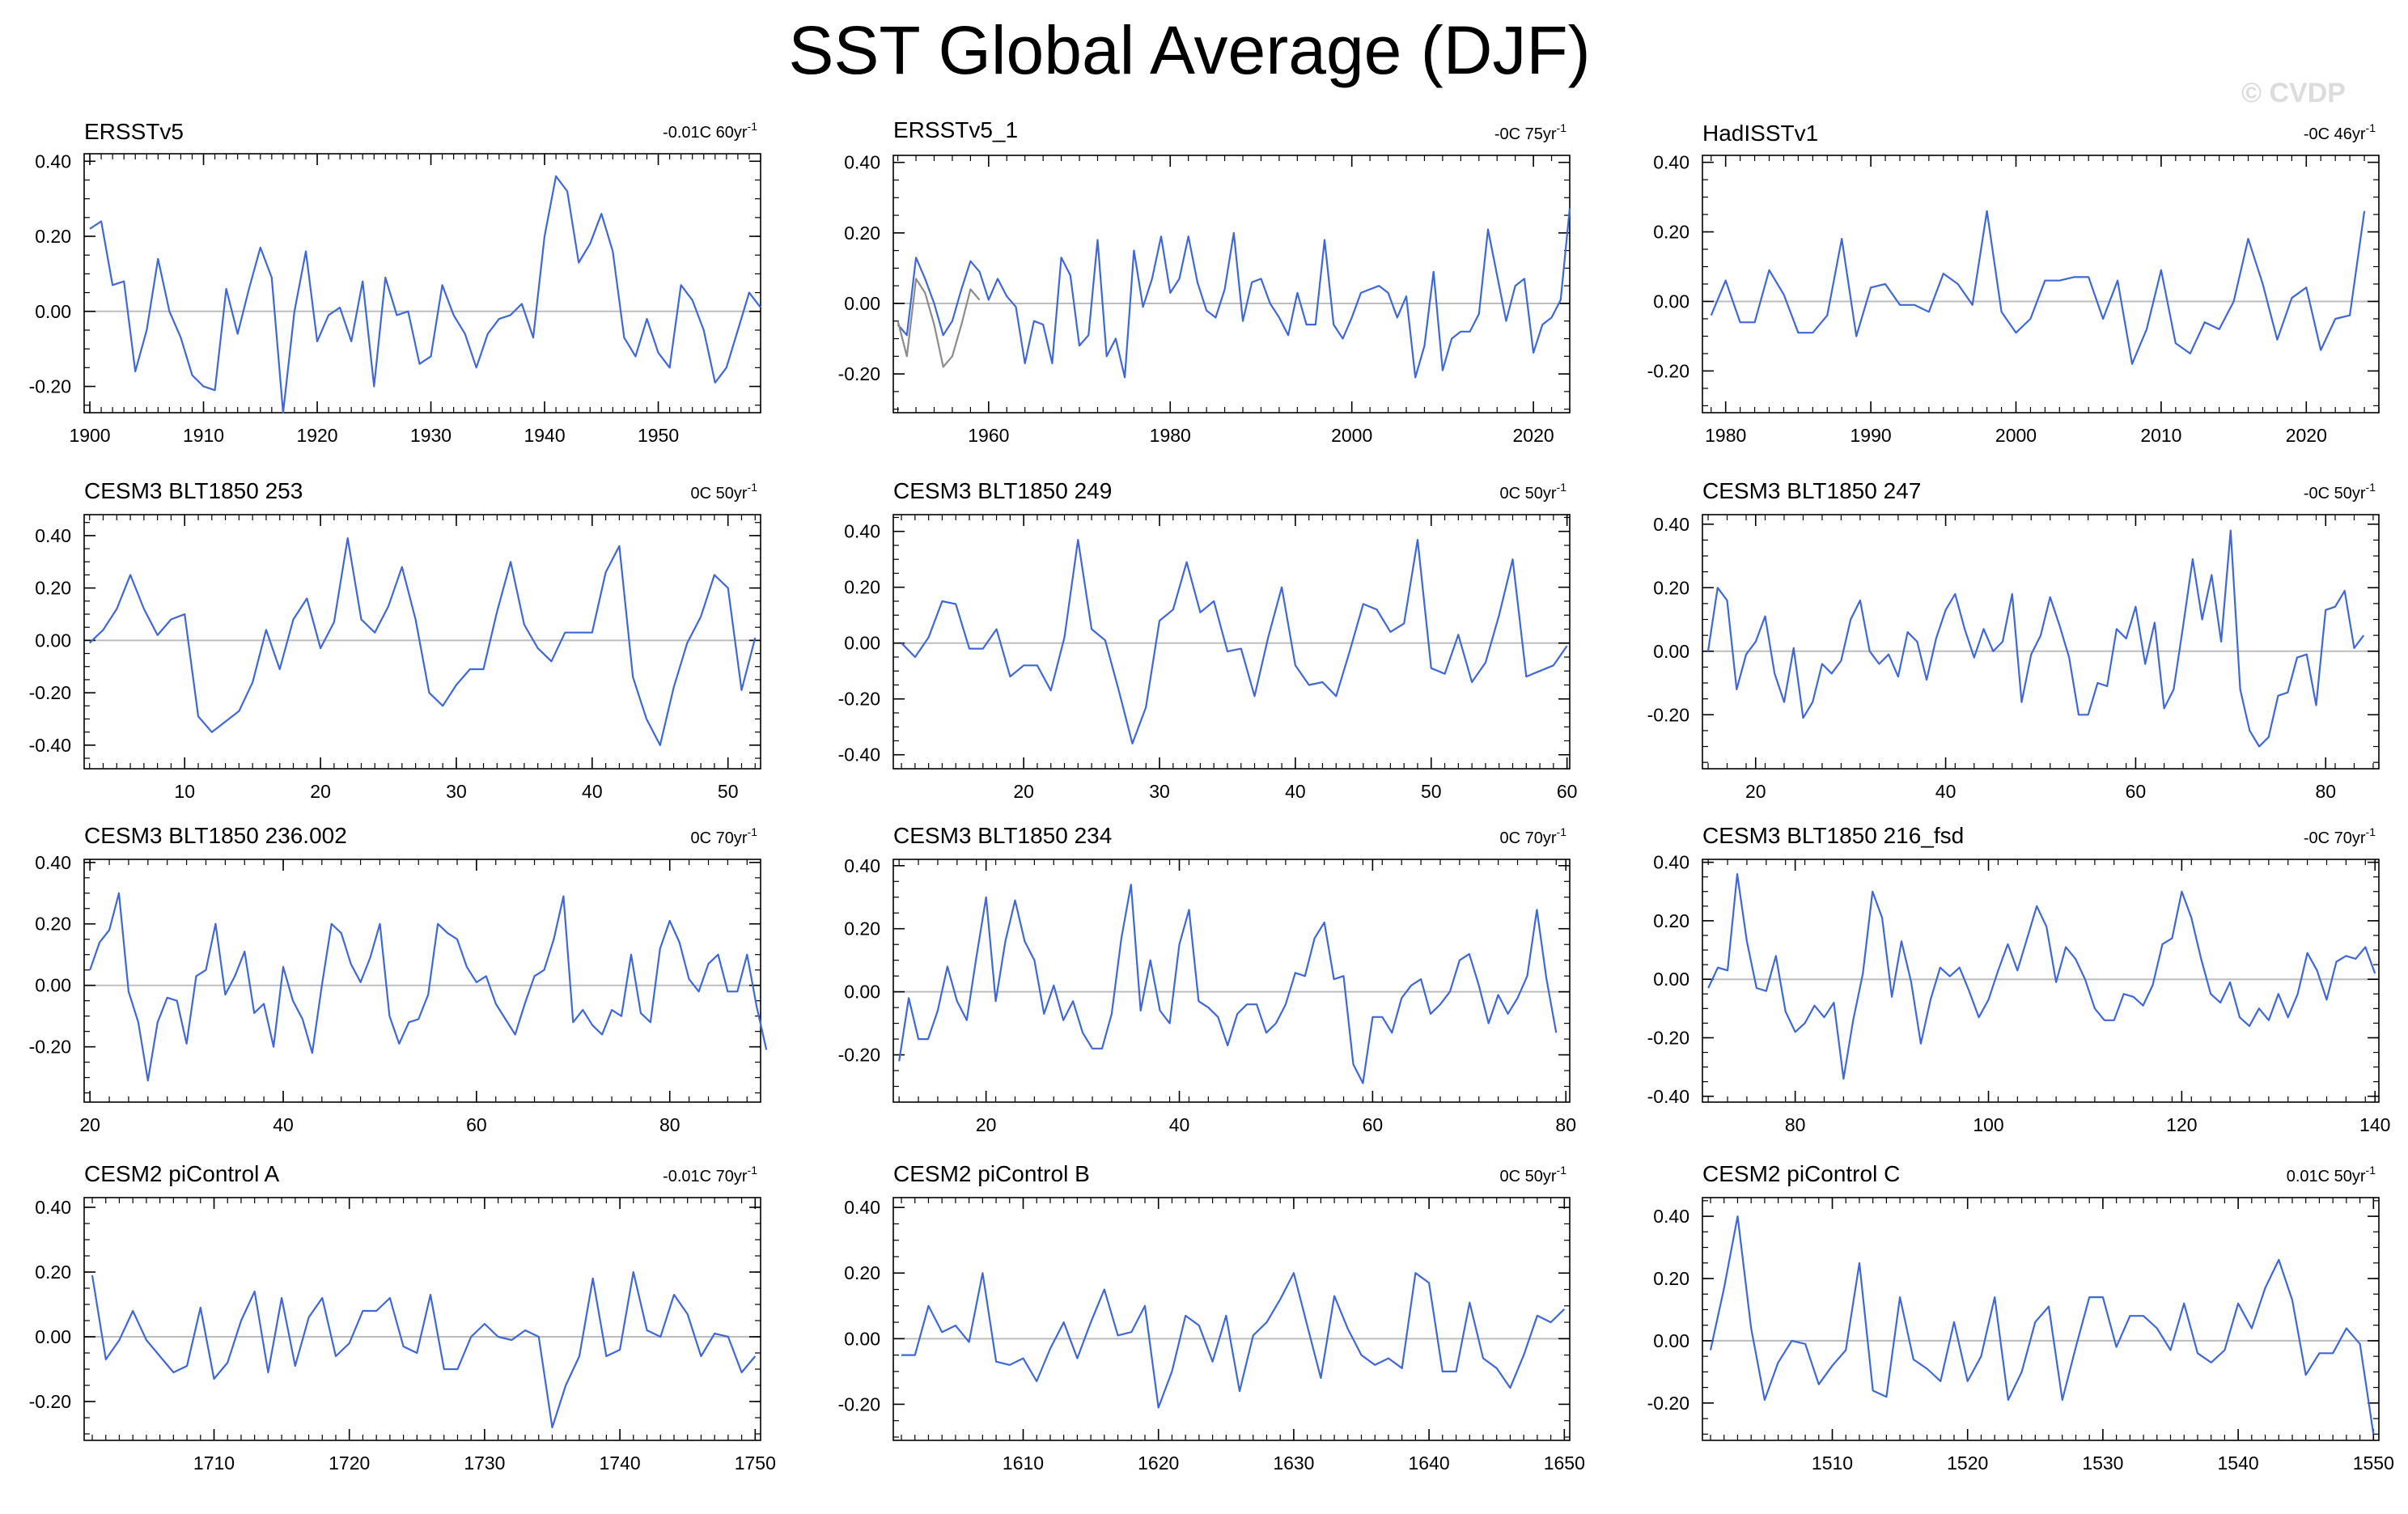  What do you see at coordinates (1159, 791) in the screenshot?
I see `x-tick-label: 30` at bounding box center [1159, 791].